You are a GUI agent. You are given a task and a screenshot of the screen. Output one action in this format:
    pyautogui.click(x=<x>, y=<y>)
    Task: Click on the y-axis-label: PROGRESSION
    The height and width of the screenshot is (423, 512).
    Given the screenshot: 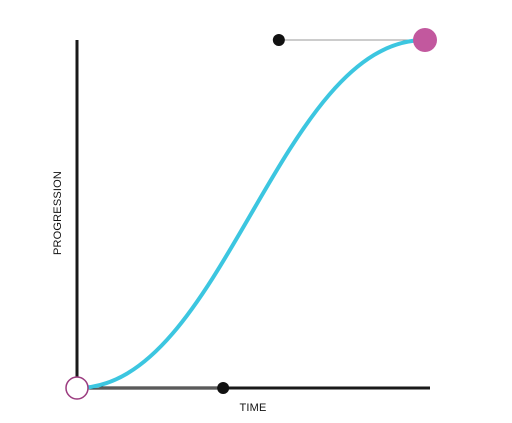 What is the action you would take?
    pyautogui.click(x=58, y=213)
    